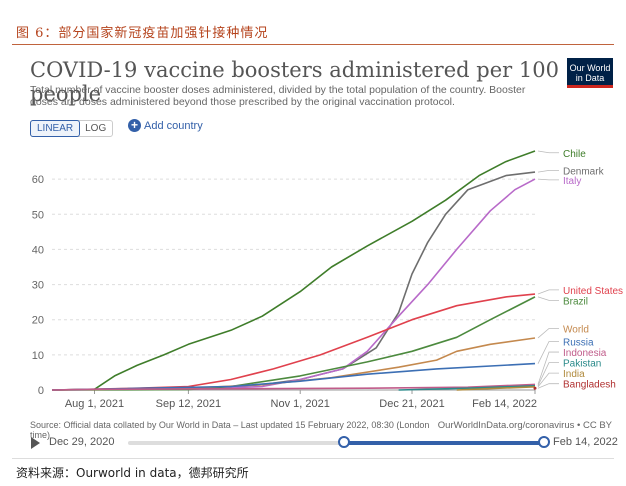  I want to click on series-point, so click(535, 388).